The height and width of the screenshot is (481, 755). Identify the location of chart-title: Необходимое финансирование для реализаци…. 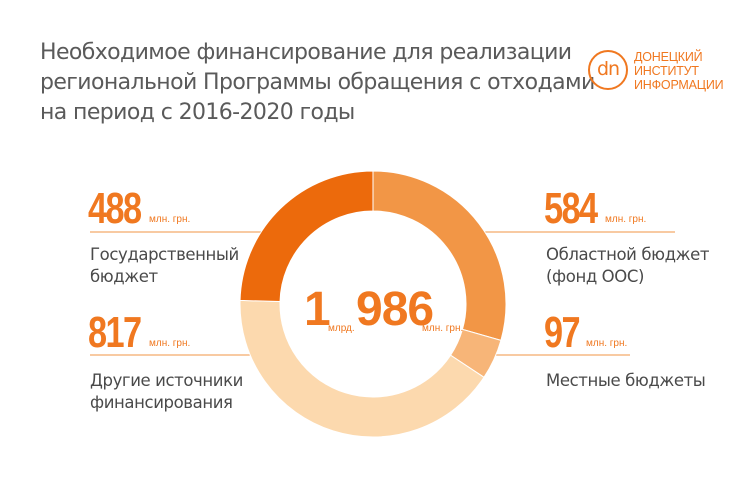
(317, 83).